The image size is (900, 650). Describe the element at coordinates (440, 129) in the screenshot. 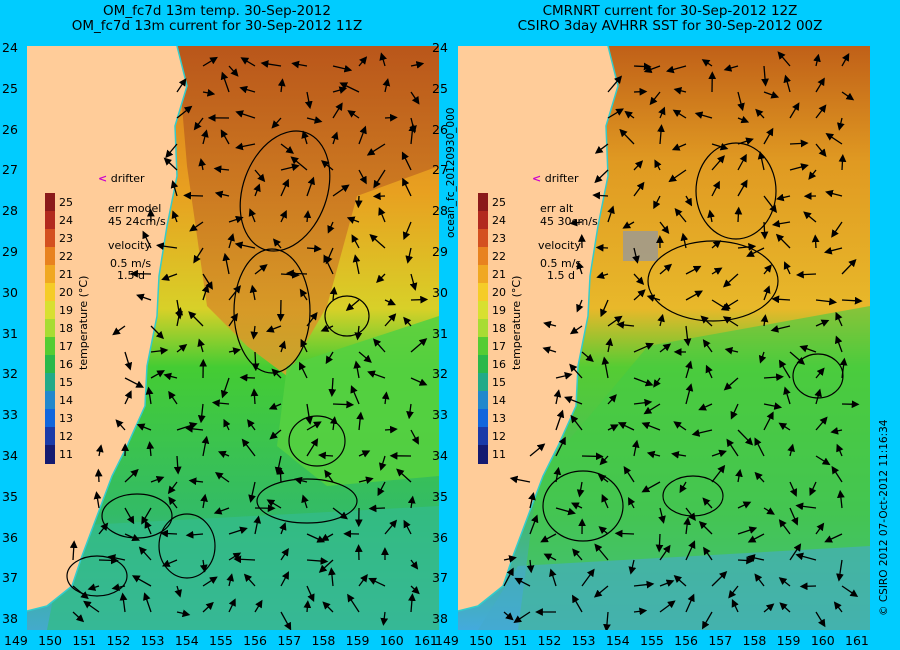

I see `latitude-tick-right: 26` at that location.